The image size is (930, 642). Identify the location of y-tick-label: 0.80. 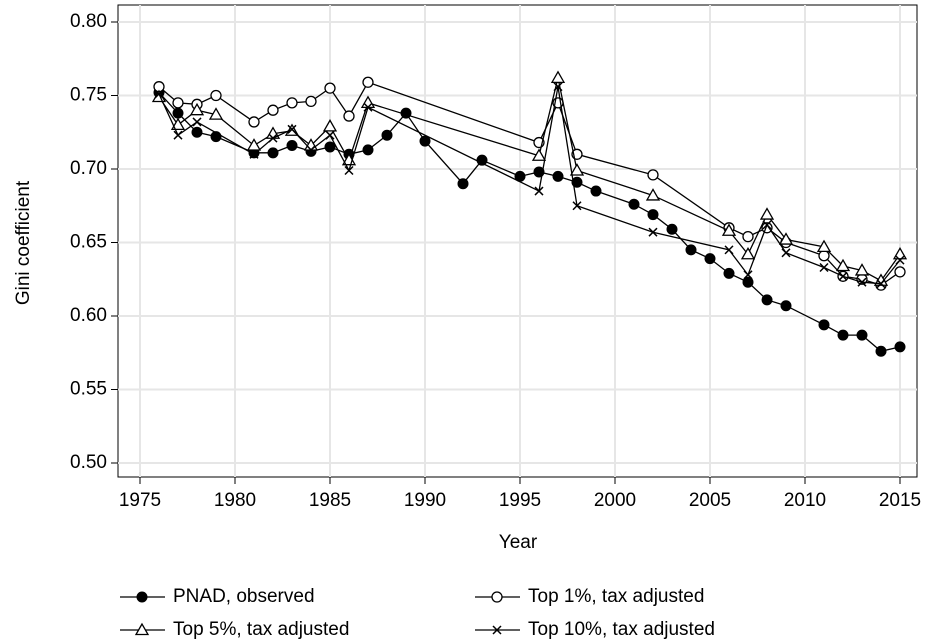
(88, 21).